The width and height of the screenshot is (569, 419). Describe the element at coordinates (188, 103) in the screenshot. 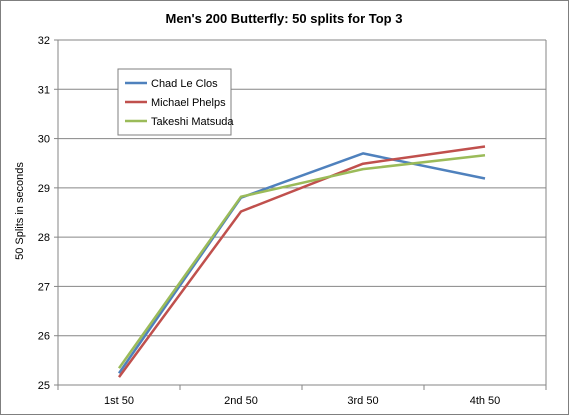

I see `legend-label: Michael Phelps` at that location.